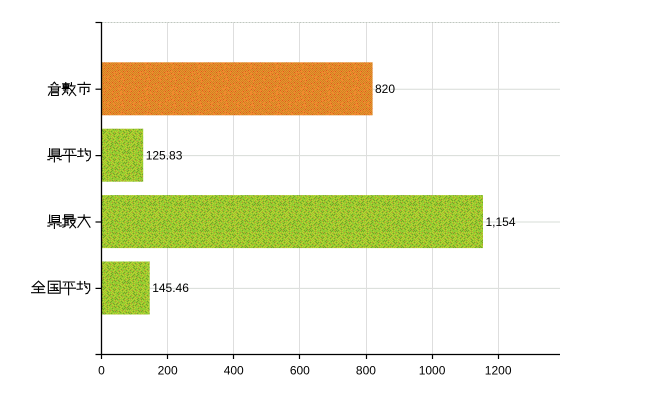 The image size is (650, 400). What do you see at coordinates (432, 371) in the screenshot?
I see `svg-text: 1000` at bounding box center [432, 371].